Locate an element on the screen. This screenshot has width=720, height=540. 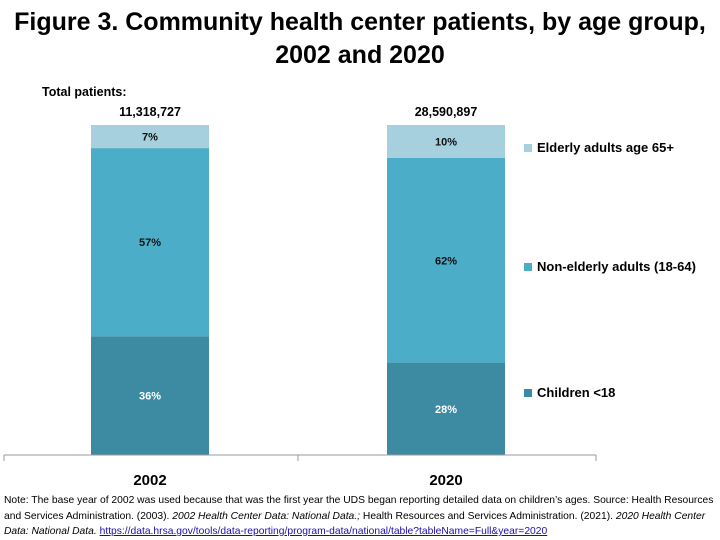
bar-segment-2002-children is located at coordinates (150, 395).